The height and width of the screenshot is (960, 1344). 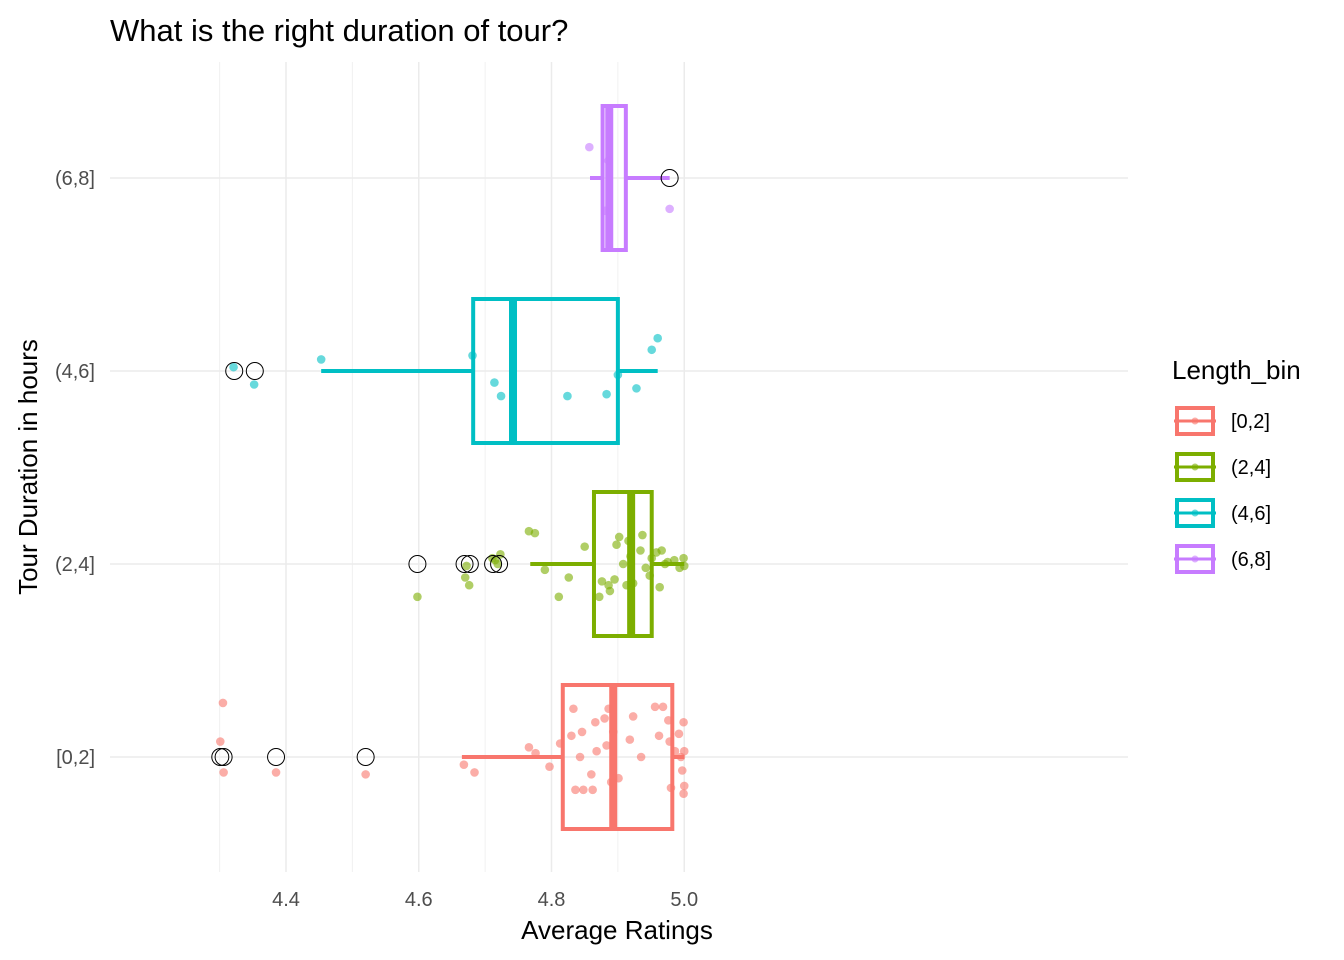 What do you see at coordinates (75, 565) in the screenshot?
I see `y-tick-label: (2,4]` at bounding box center [75, 565].